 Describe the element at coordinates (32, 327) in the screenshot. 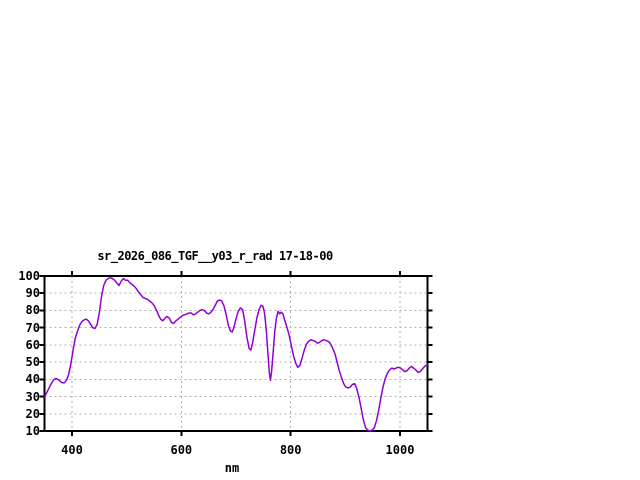

I see `ytick-label-70: 70` at that location.